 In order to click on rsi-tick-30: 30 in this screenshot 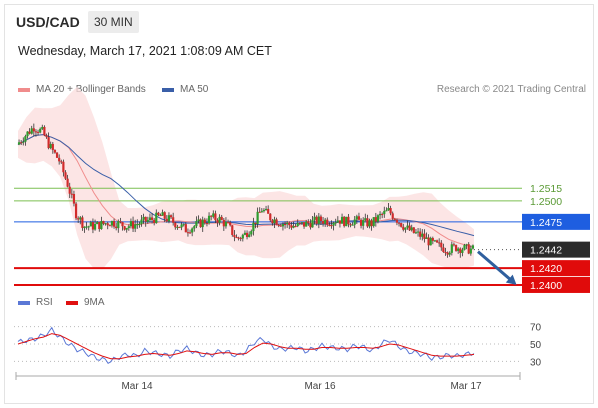, I will do `click(536, 362)`.